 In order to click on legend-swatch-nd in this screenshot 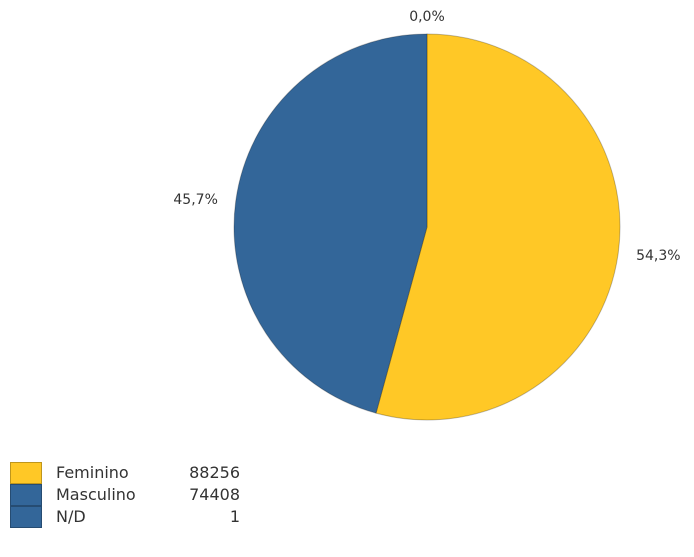, I will do `click(26, 517)`.